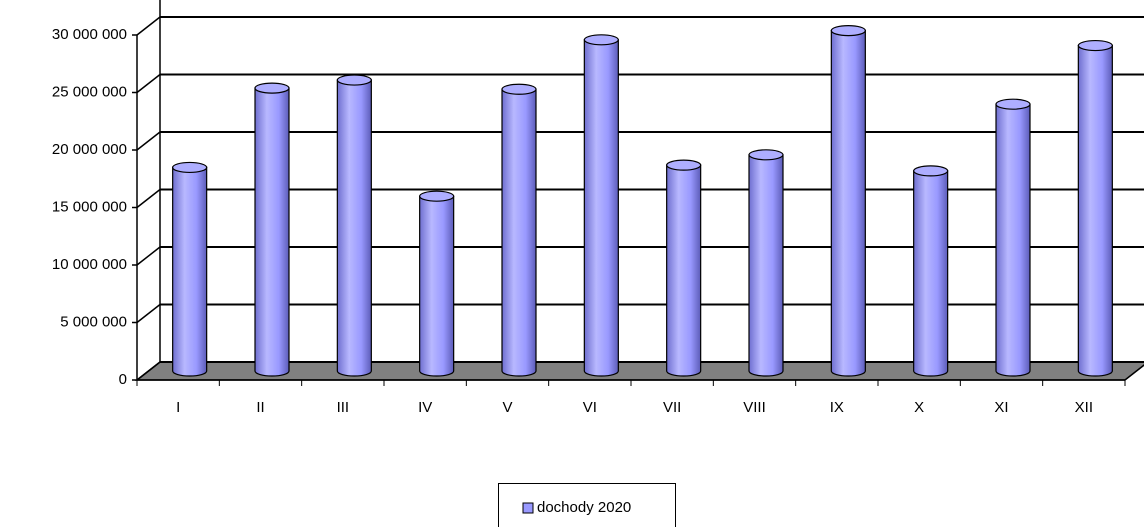 The height and width of the screenshot is (527, 1144). What do you see at coordinates (93, 321) in the screenshot?
I see `y-tick-label: 5 000 000` at bounding box center [93, 321].